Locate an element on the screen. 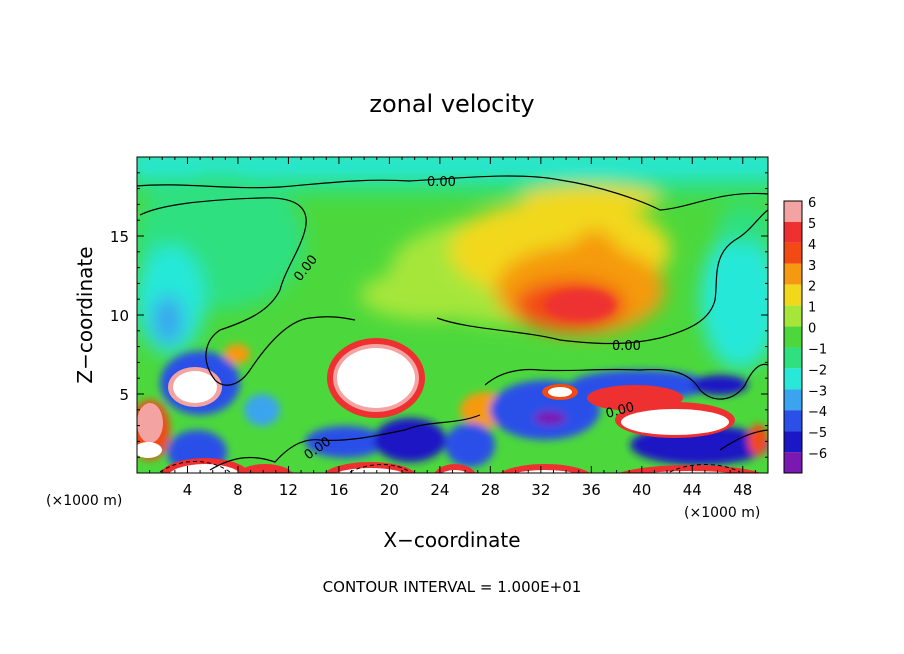  colorbar-label: 4 is located at coordinates (812, 245).